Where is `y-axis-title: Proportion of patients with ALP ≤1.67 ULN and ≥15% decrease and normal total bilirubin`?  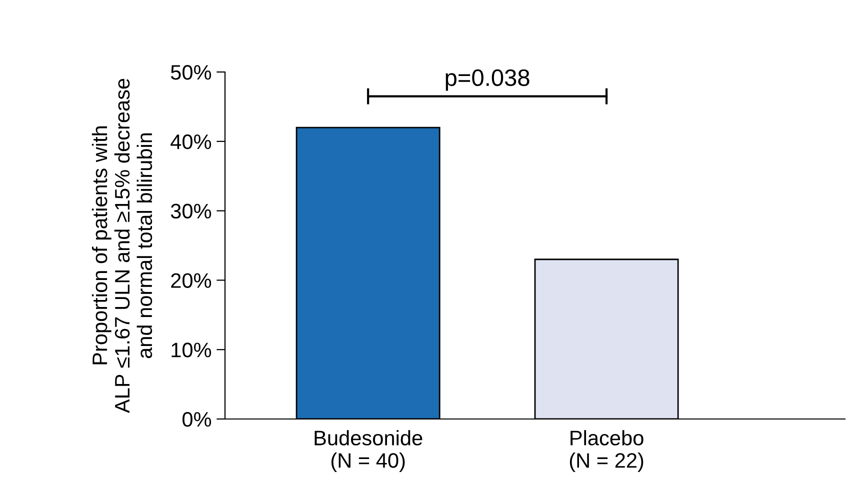 y-axis-title: Proportion of patients with ALP ≤1.67 ULN and ≥15% decrease and normal total bilirubin is located at coordinates (122, 246).